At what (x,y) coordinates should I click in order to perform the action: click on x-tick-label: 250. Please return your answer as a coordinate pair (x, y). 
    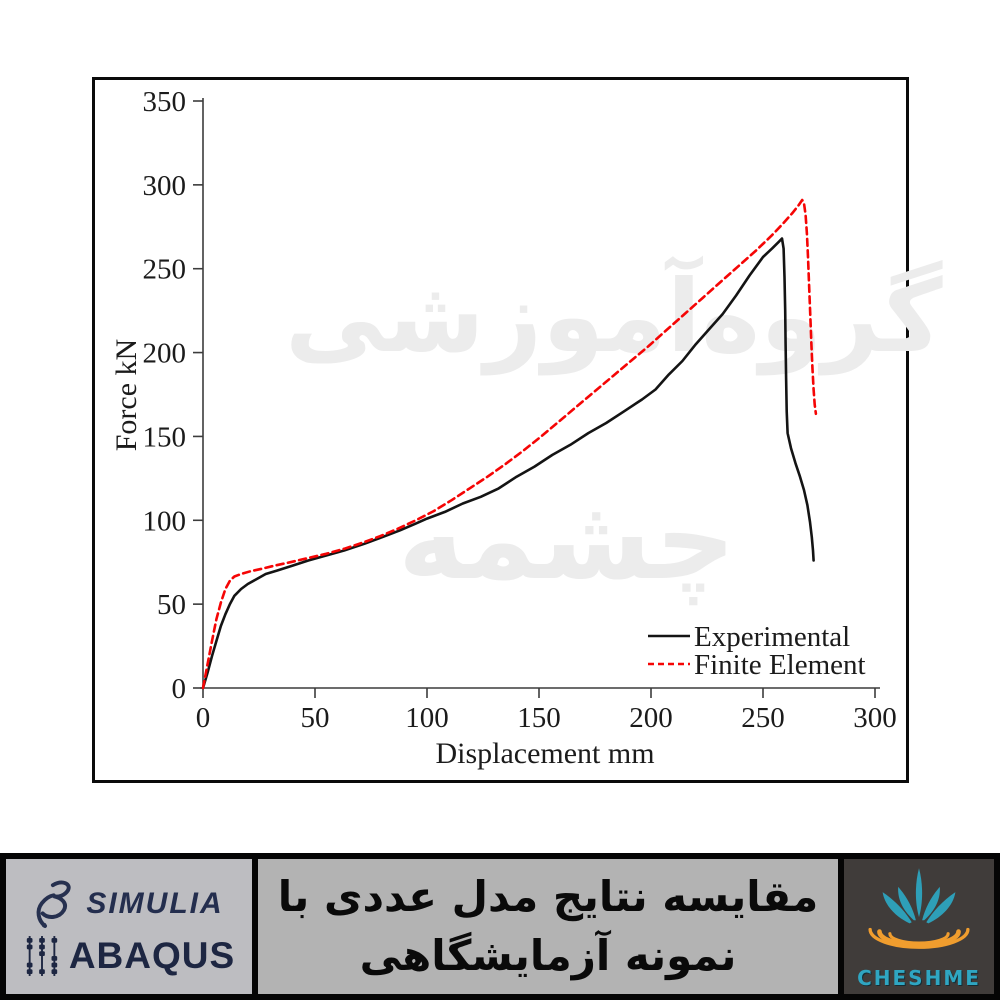
    Looking at the image, I should click on (763, 718).